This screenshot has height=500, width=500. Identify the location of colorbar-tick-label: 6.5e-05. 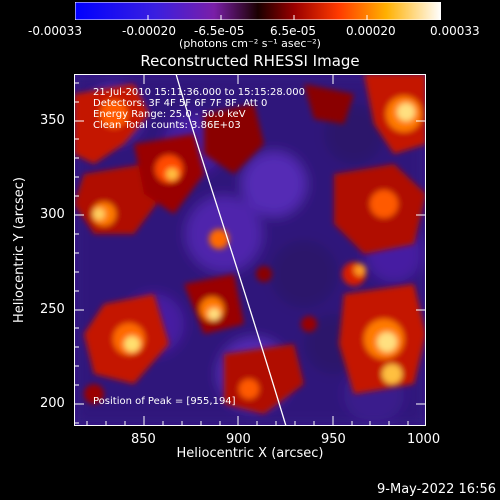
(293, 31).